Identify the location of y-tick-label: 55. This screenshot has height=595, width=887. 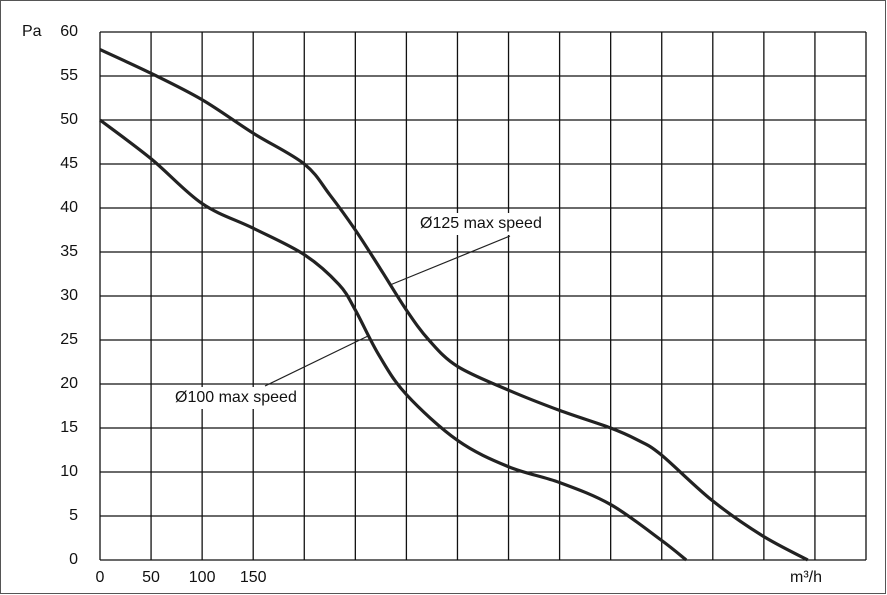
(69, 75).